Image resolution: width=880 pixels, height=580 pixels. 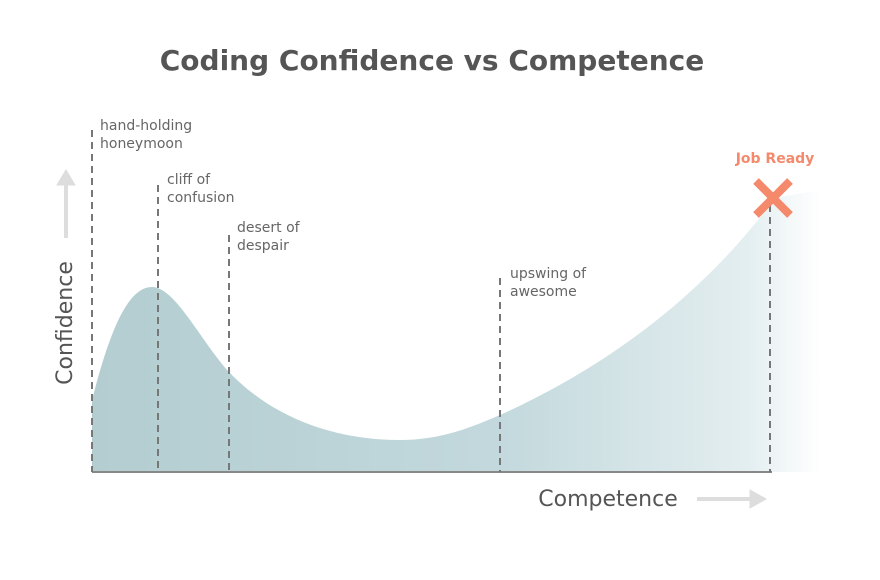 What do you see at coordinates (66, 203) in the screenshot?
I see `y-arrow` at bounding box center [66, 203].